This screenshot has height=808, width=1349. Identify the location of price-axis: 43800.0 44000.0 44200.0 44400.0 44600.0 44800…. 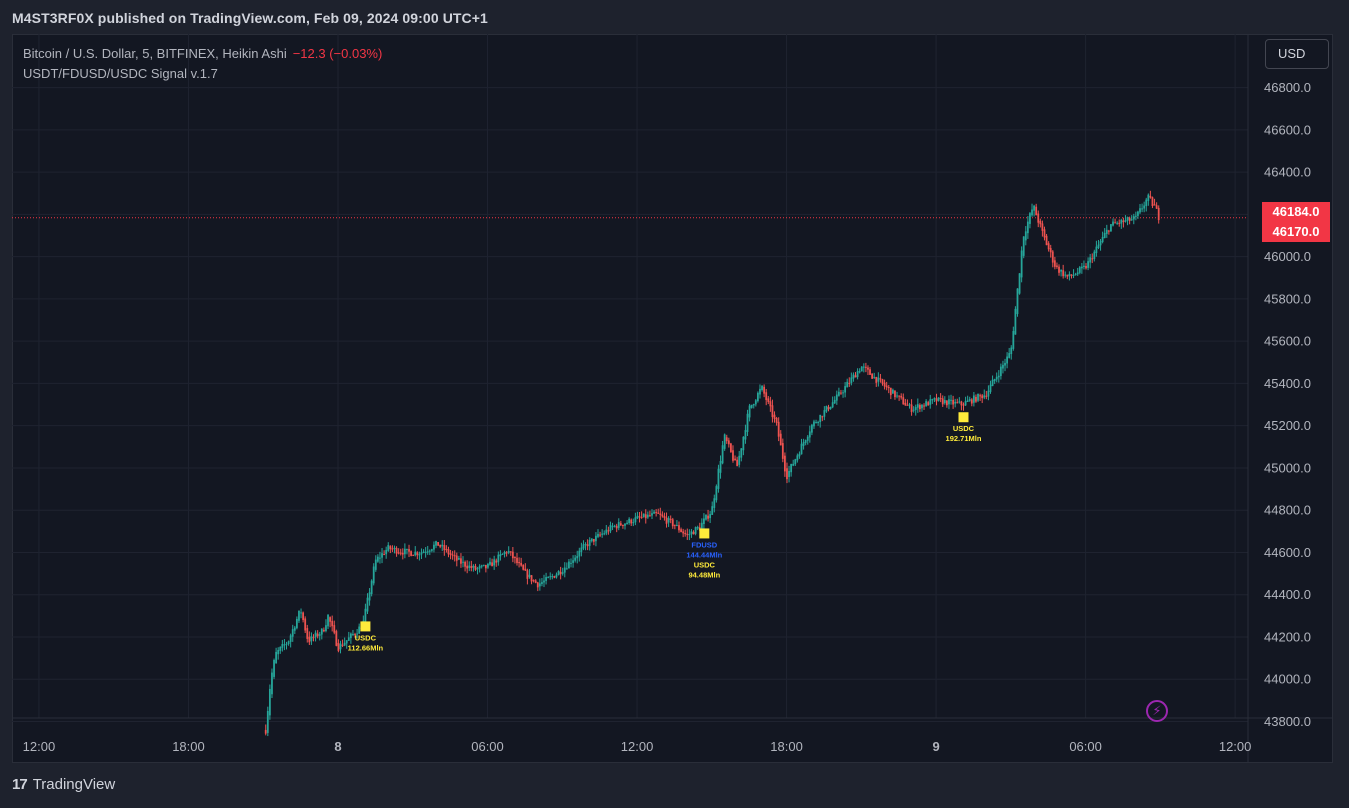
(1287, 404).